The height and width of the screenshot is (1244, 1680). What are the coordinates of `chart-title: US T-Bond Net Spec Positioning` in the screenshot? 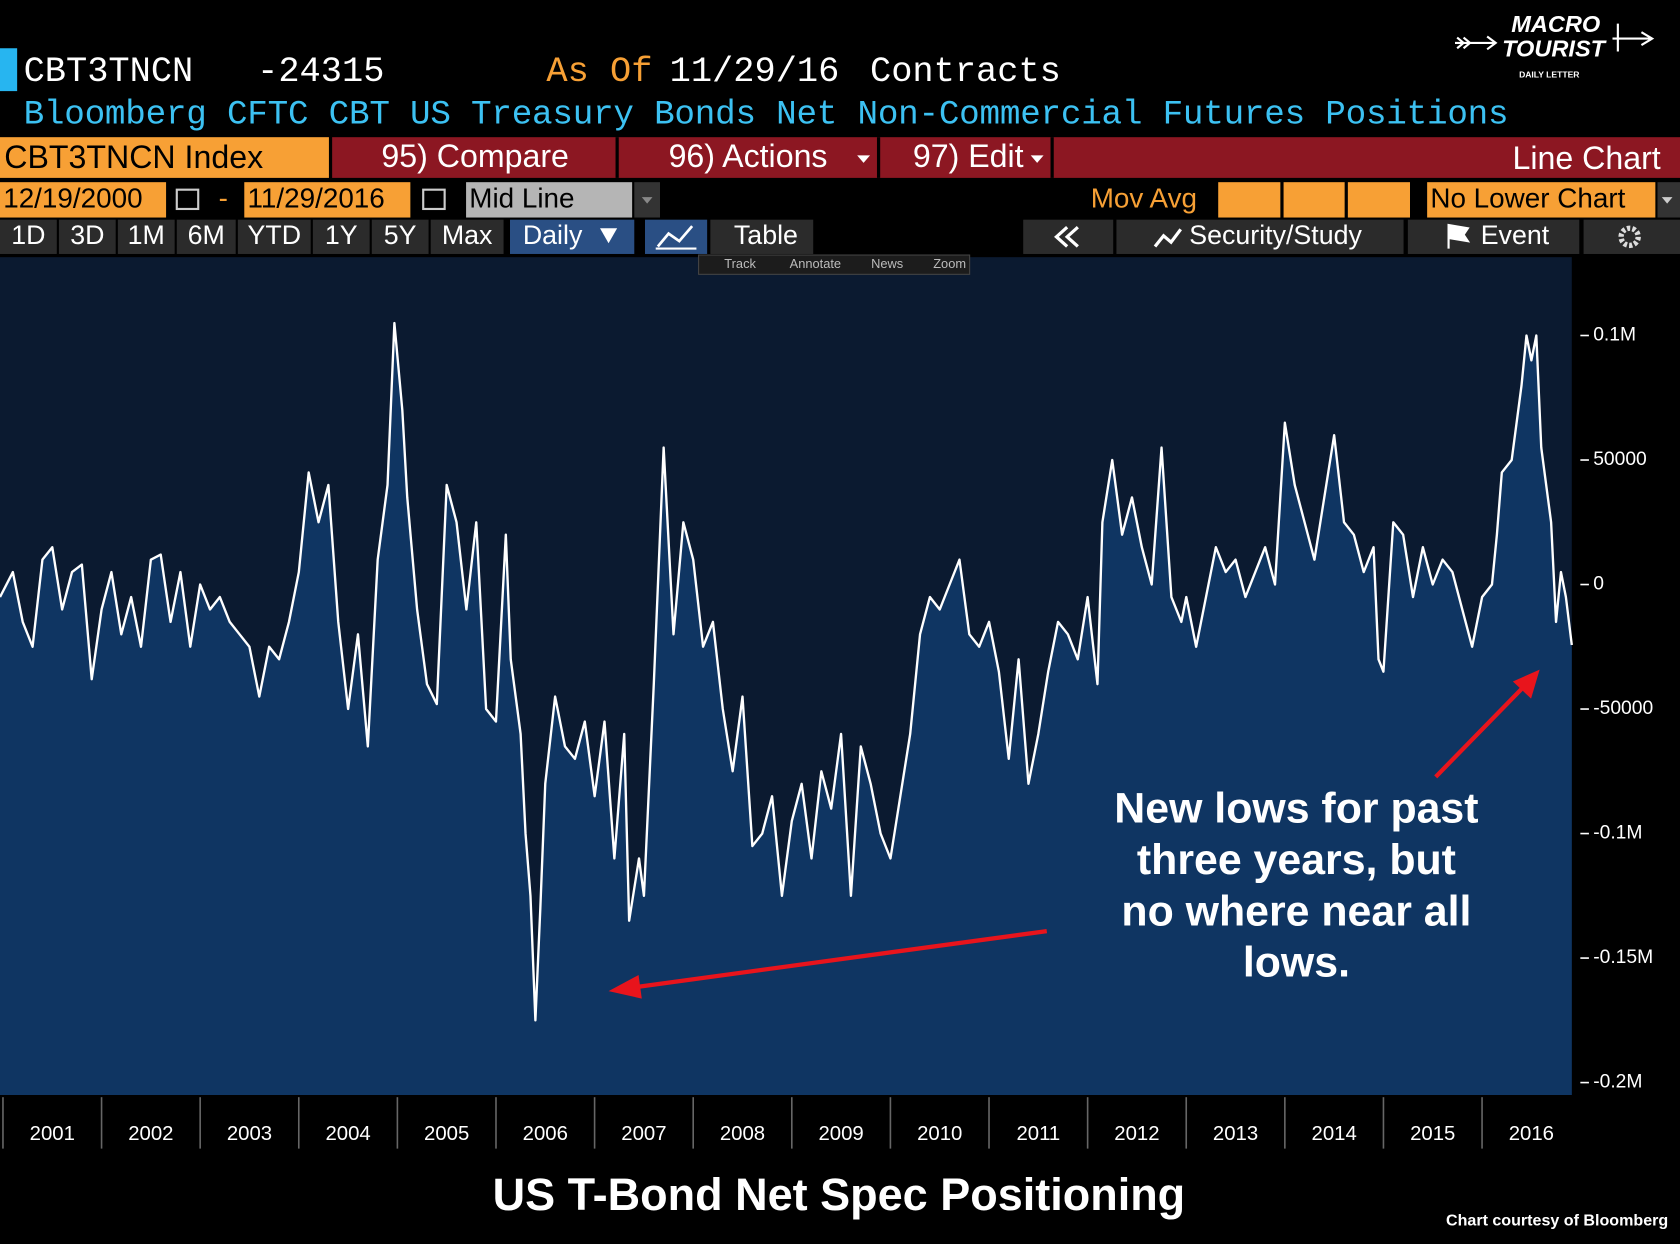 It's located at (839, 1194).